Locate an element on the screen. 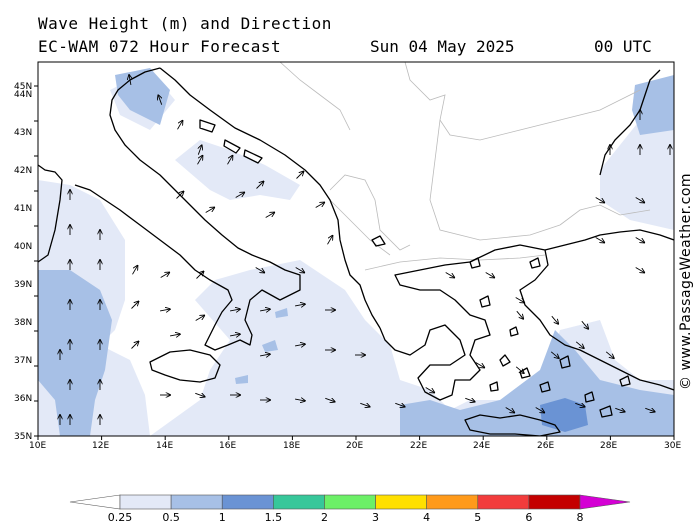  lon-label: 20E is located at coordinates (354, 446).